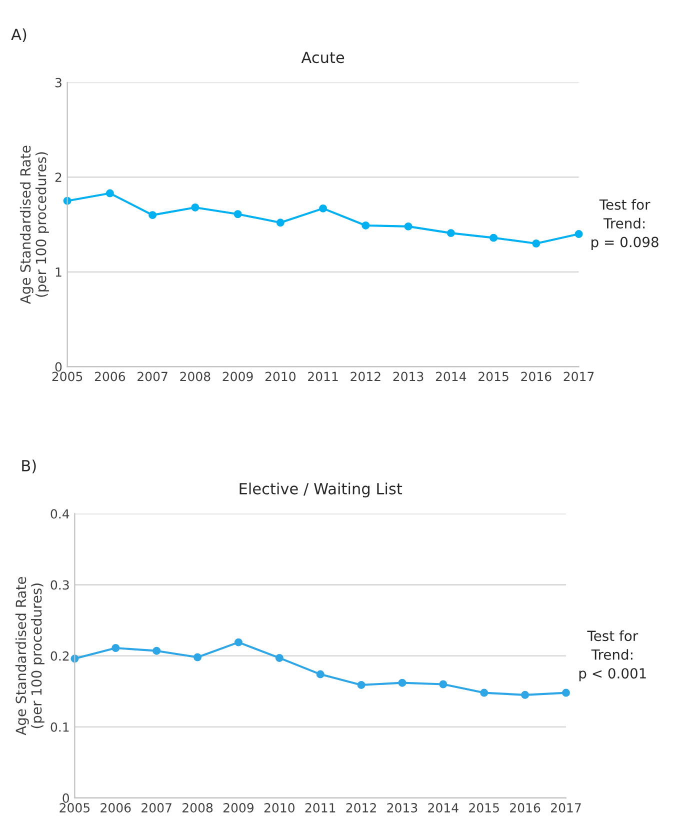 Image resolution: width=673 pixels, height=824 pixels. What do you see at coordinates (59, 585) in the screenshot?
I see `y-tick-label: 0.3` at bounding box center [59, 585].